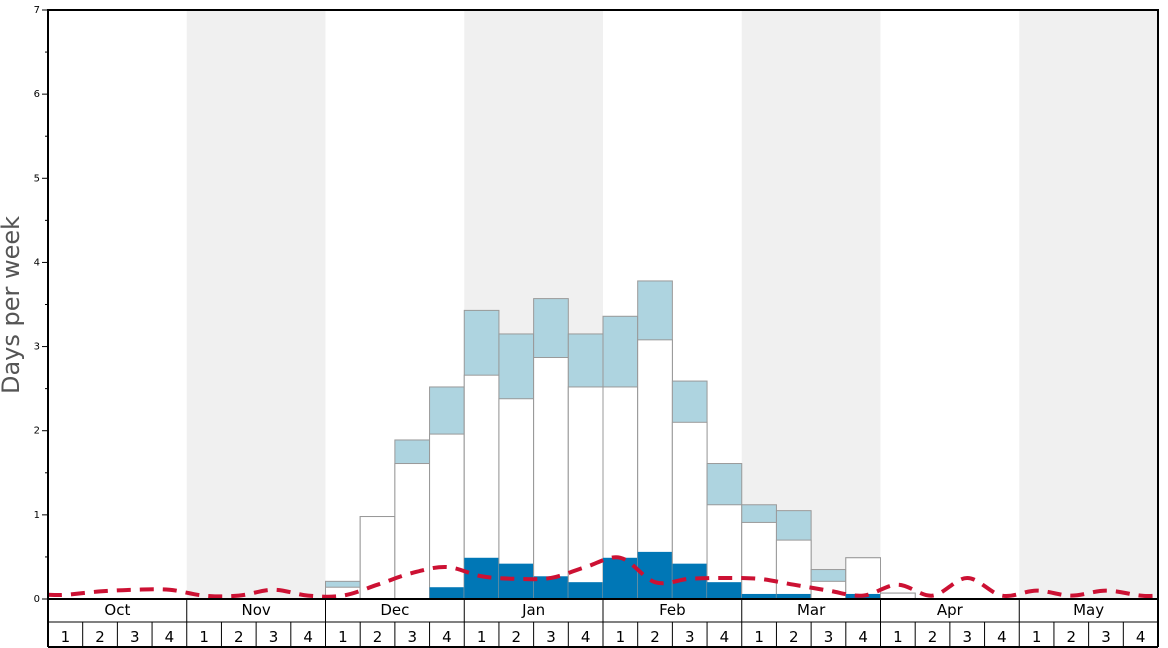 This screenshot has height=648, width=1168. What do you see at coordinates (533, 610) in the screenshot?
I see `month-label: Jan` at bounding box center [533, 610].